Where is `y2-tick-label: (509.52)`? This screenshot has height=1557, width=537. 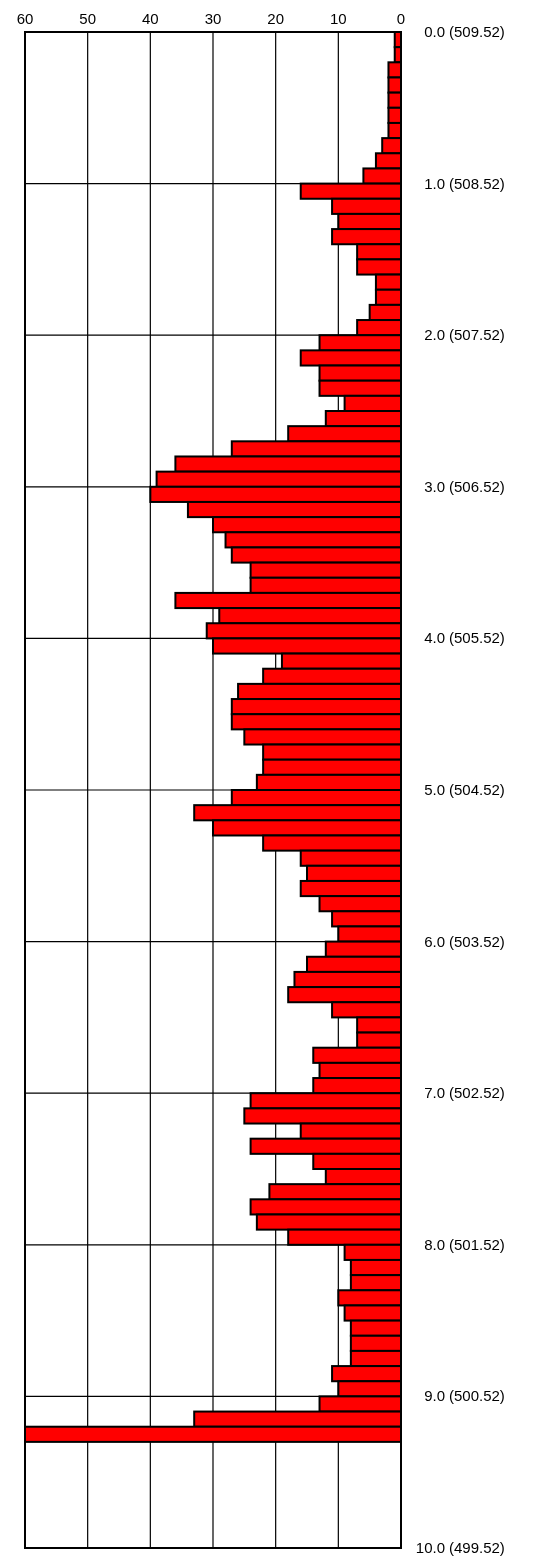
y2-tick-label: (509.52) is located at coordinates (477, 31).